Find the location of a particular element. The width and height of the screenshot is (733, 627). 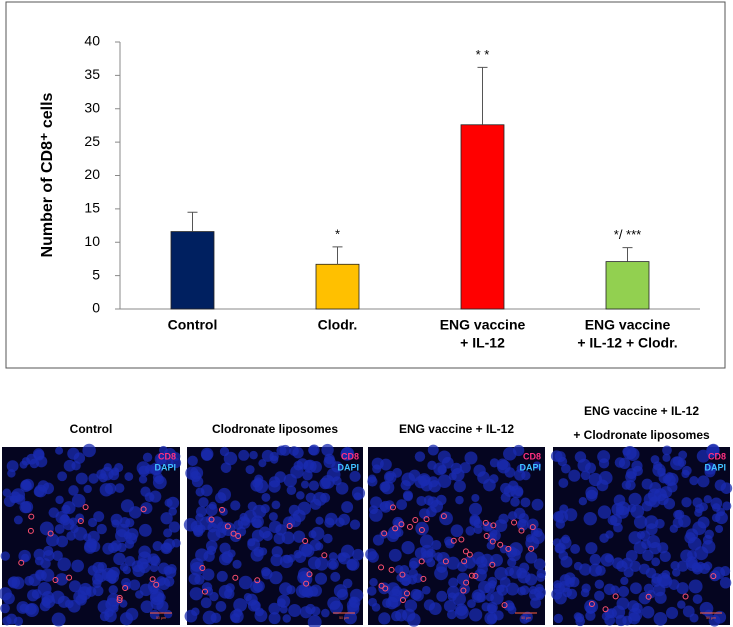

dapi-label: DAPI is located at coordinates (165, 467).